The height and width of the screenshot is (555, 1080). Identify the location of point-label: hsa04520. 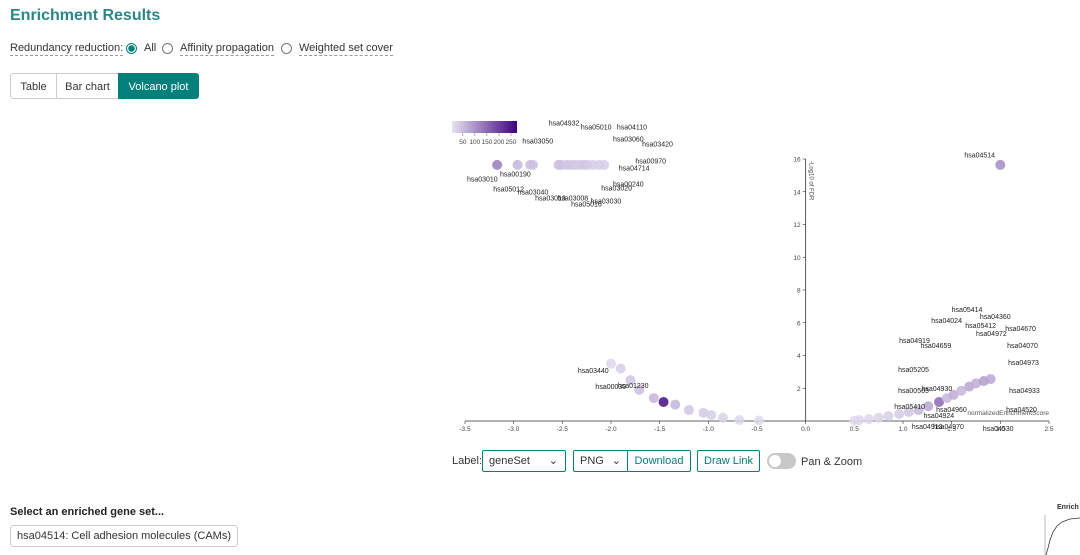
(1021, 410).